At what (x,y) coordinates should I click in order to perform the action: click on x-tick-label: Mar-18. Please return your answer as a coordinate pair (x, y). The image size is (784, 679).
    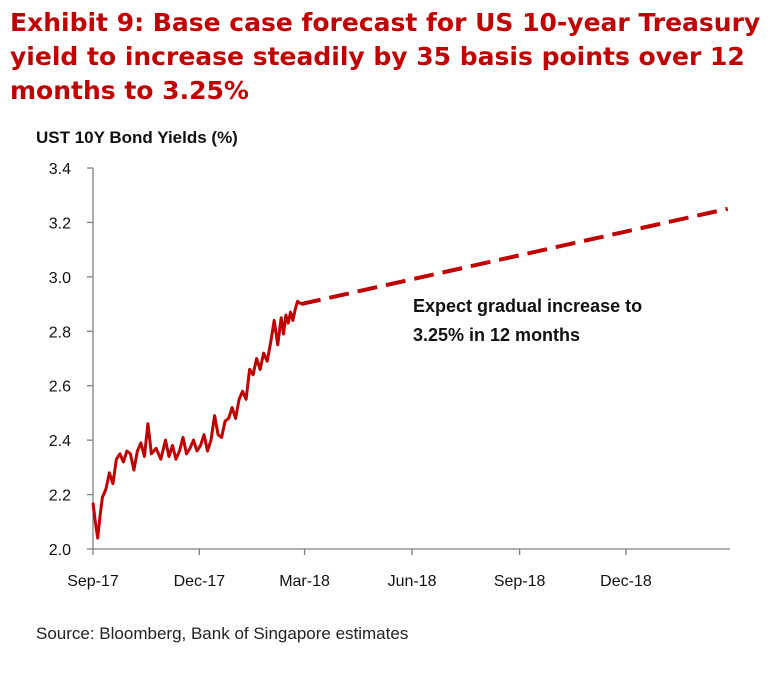
    Looking at the image, I should click on (304, 581).